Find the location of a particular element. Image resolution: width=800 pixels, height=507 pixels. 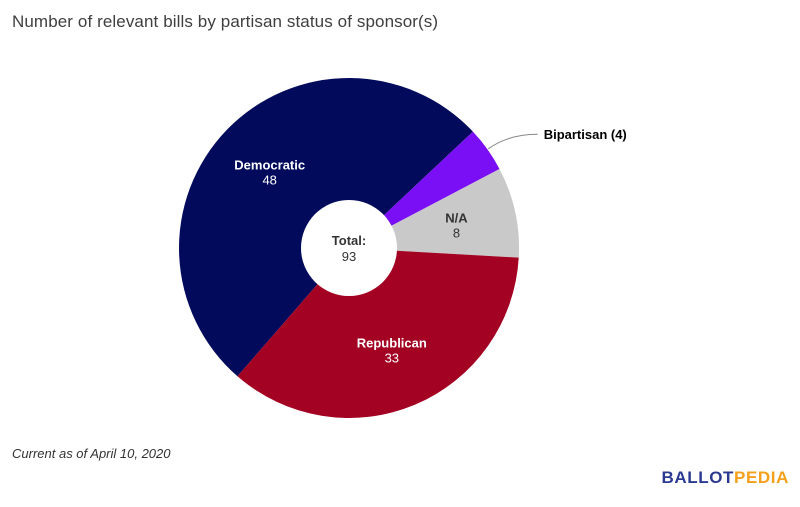

donut-hole is located at coordinates (349, 248).